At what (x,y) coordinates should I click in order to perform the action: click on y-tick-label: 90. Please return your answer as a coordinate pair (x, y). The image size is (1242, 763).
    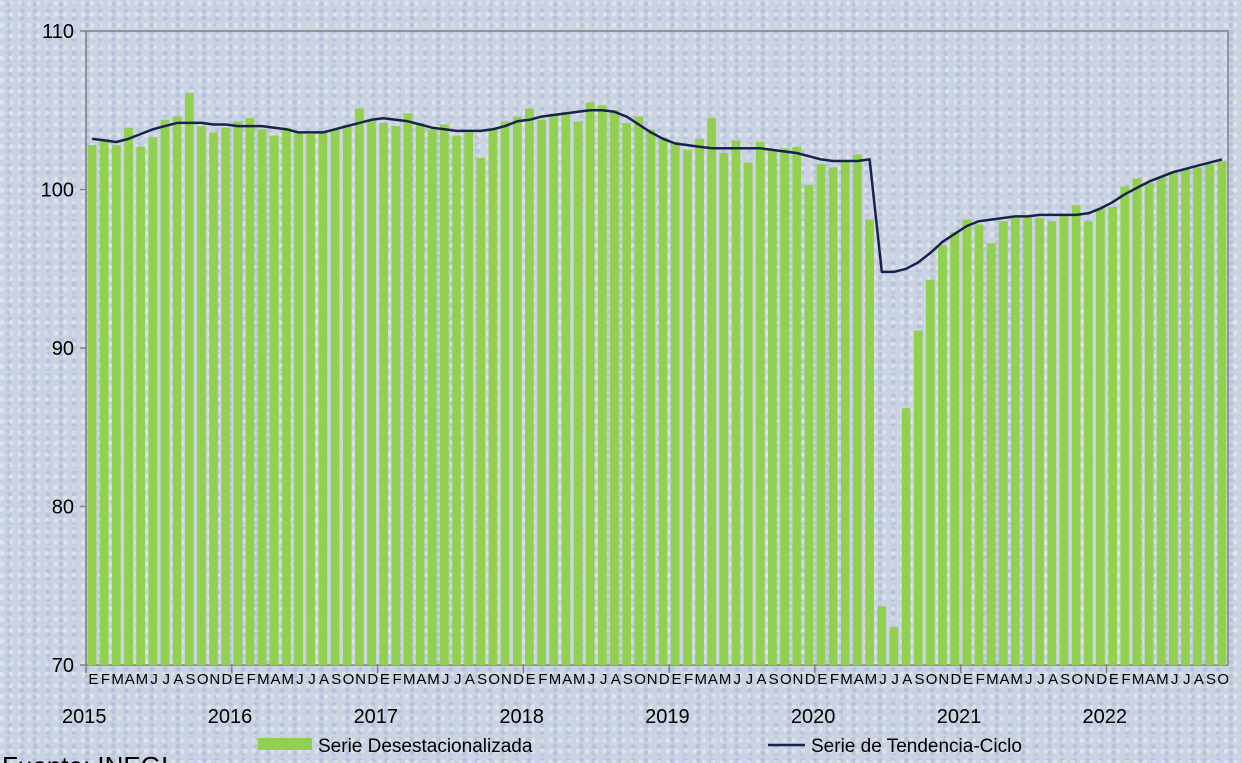
    Looking at the image, I should click on (63, 349).